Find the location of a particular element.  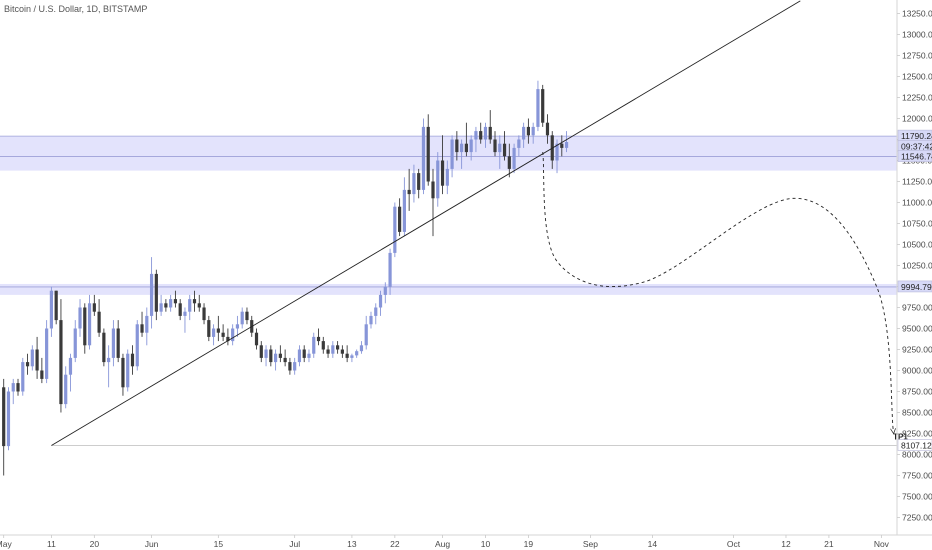

y-tick-label-11: 10500.00 is located at coordinates (917, 245).